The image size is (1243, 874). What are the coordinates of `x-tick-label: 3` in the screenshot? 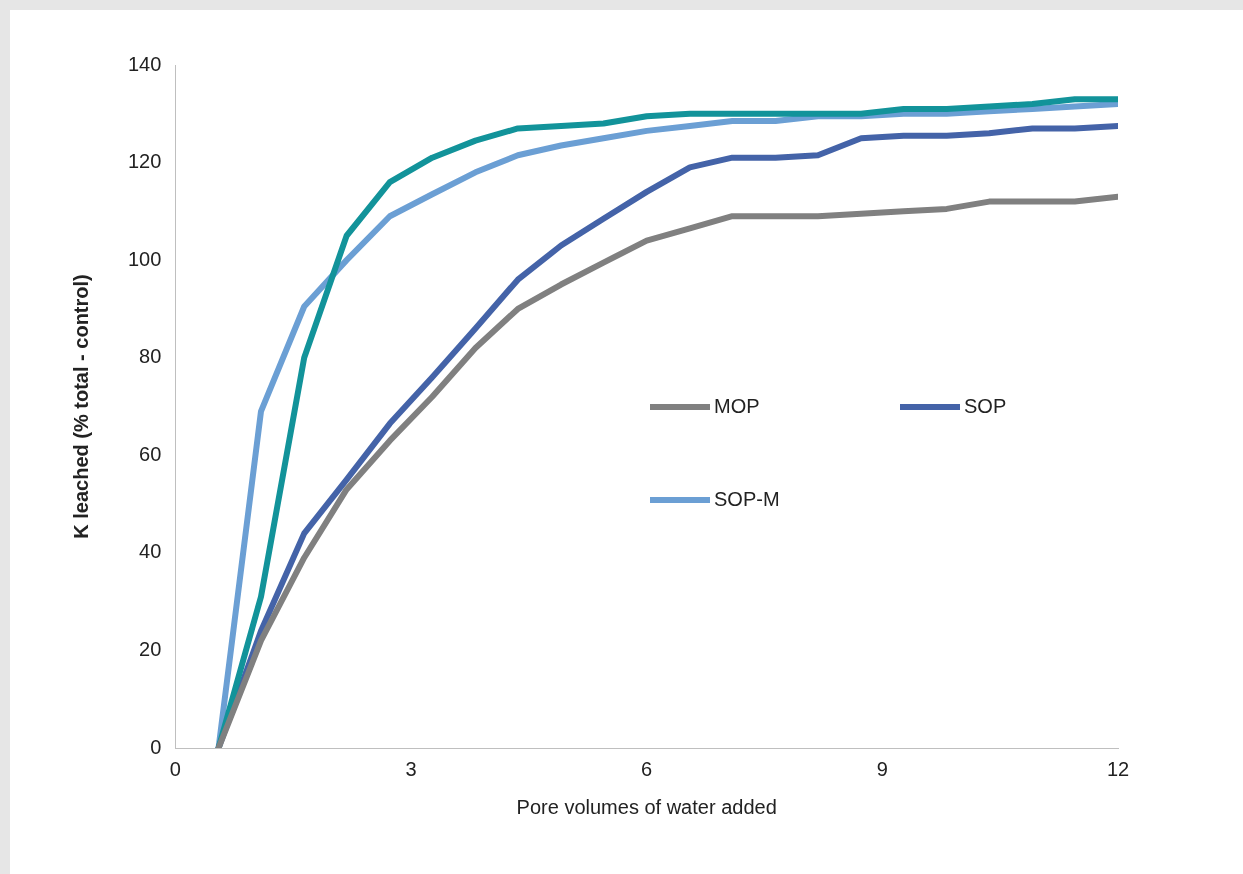 It's located at (411, 768).